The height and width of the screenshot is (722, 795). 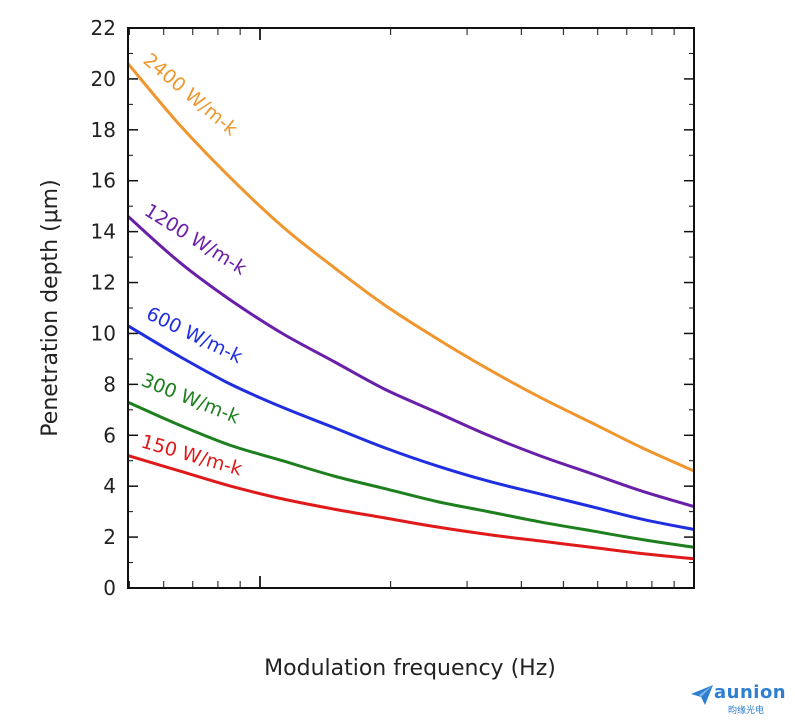 What do you see at coordinates (194, 335) in the screenshot?
I see `series-label-2: 600 W/m-k` at bounding box center [194, 335].